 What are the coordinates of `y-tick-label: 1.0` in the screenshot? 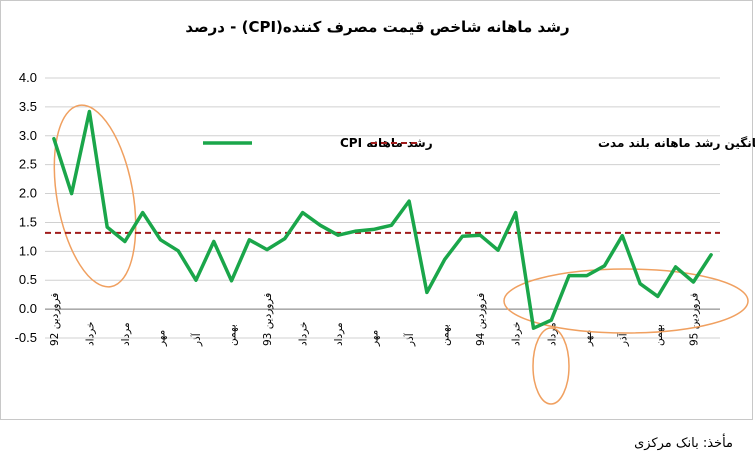 It's located at (28, 250).